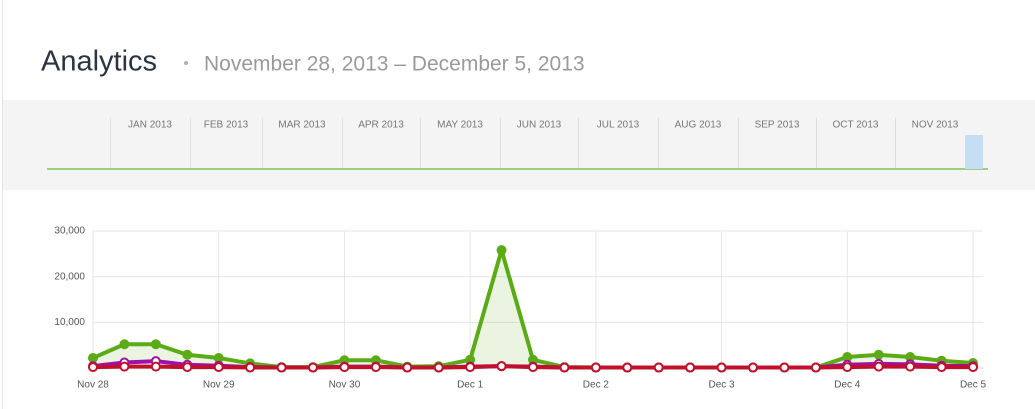 The image size is (1035, 409). Describe the element at coordinates (777, 125) in the screenshot. I see `month-label: SEP 2013` at that location.